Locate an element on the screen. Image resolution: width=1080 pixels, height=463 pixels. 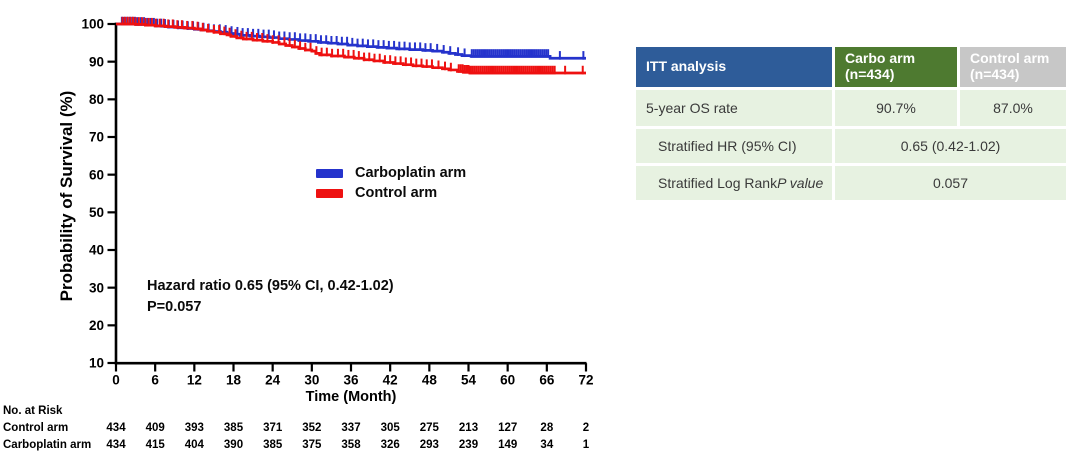
risk-value: 305 is located at coordinates (390, 428).